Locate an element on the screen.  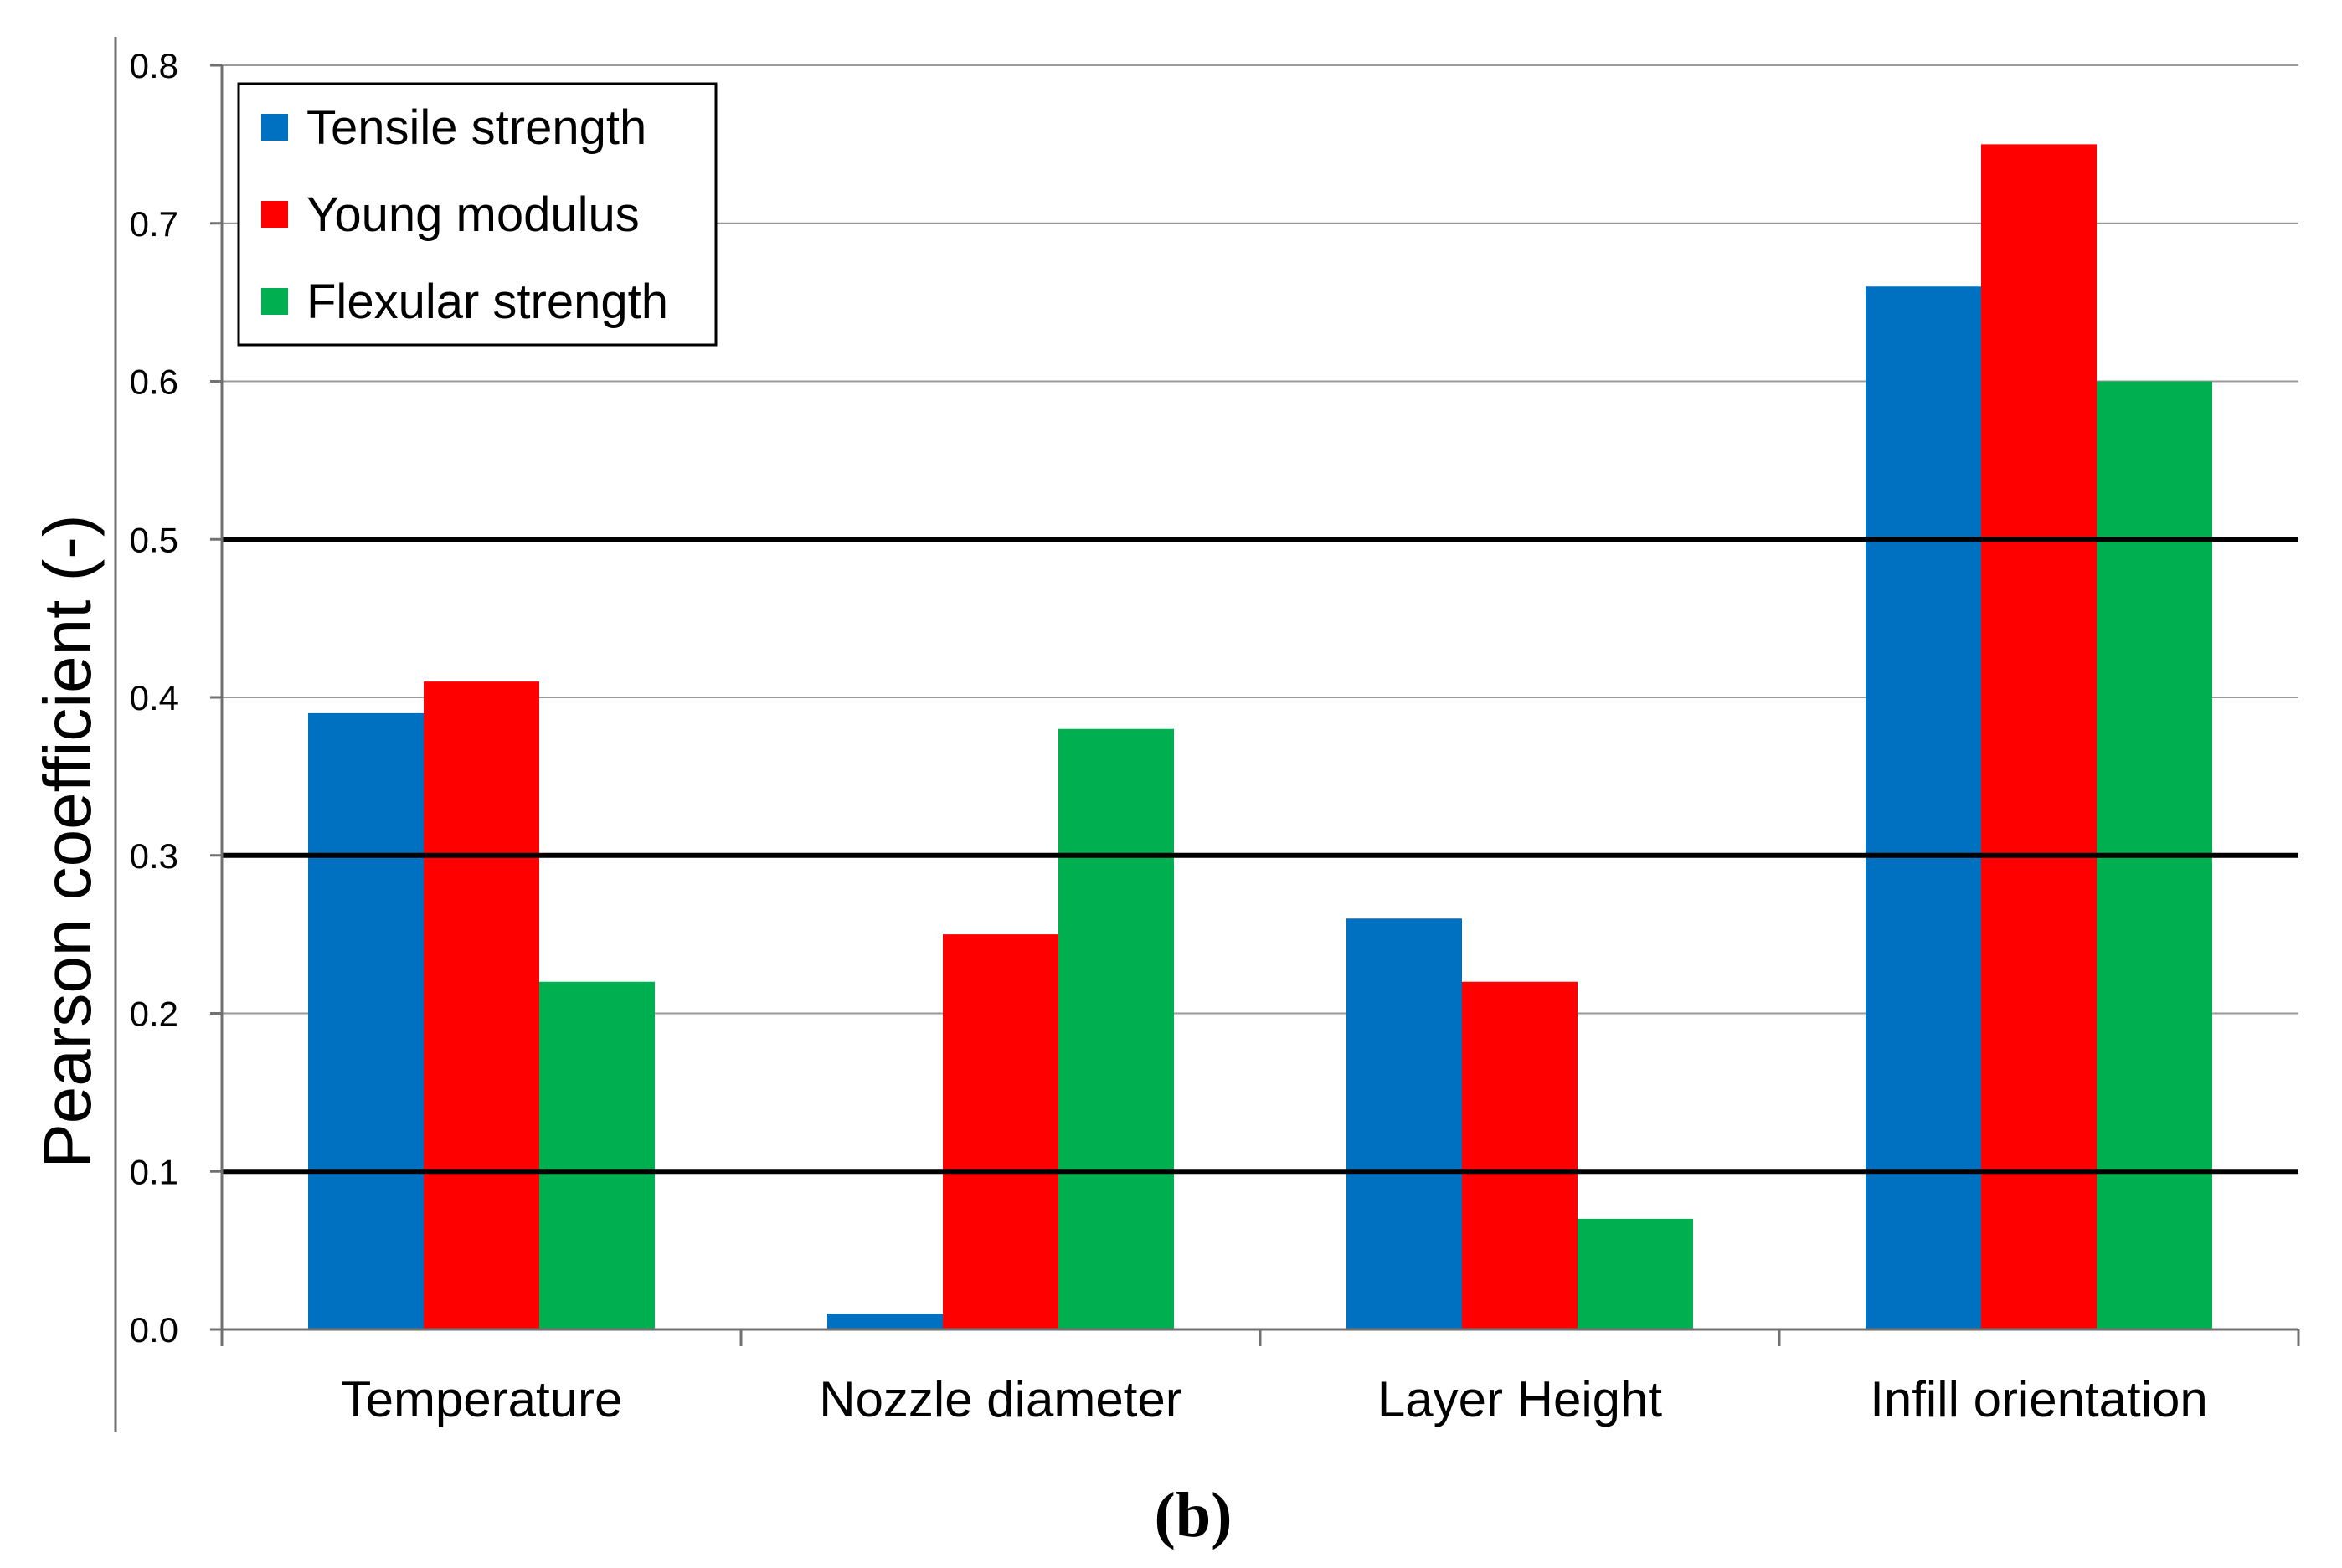
figure-caption: (b) is located at coordinates (1194, 1515).